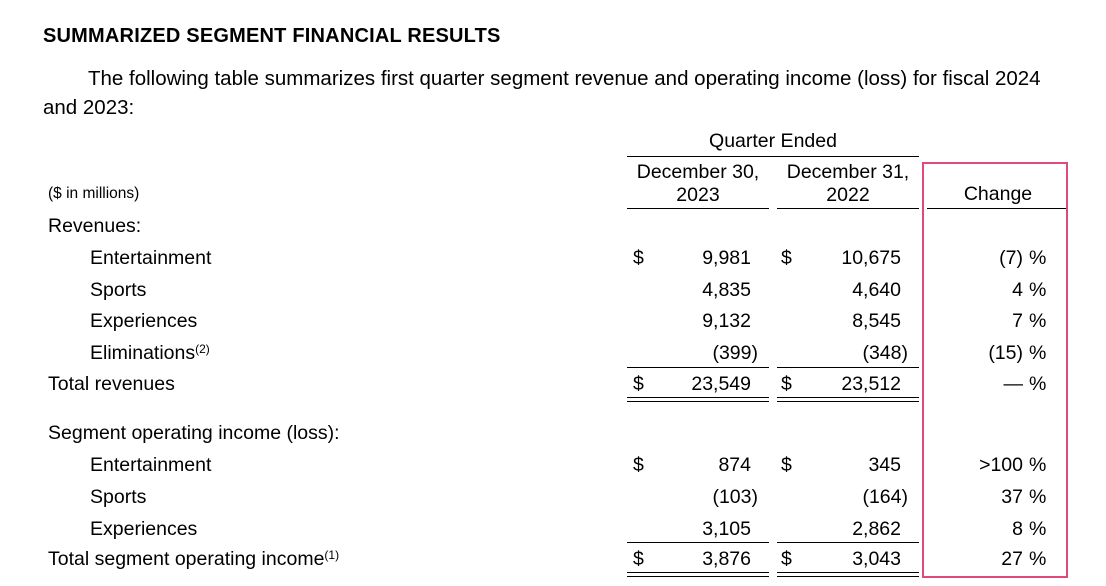 This screenshot has width=1106, height=586. Describe the element at coordinates (332, 555) in the screenshot. I see `footnote-marker: (1)` at that location.